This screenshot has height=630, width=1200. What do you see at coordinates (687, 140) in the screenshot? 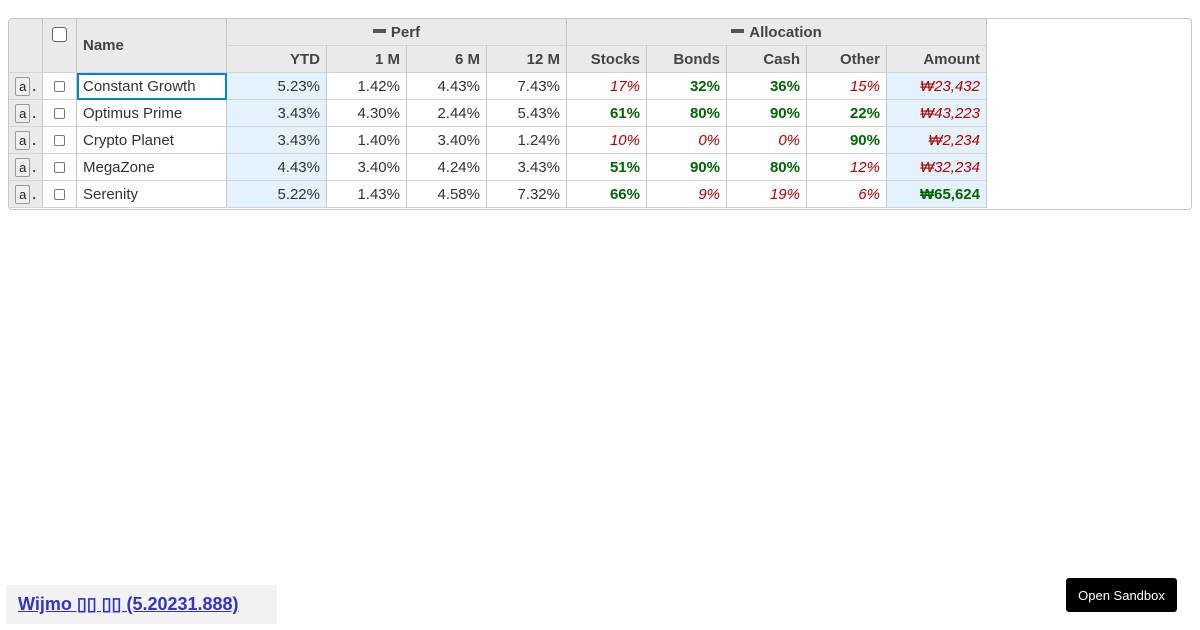
I see `cell-bonds: 0%` at bounding box center [687, 140].